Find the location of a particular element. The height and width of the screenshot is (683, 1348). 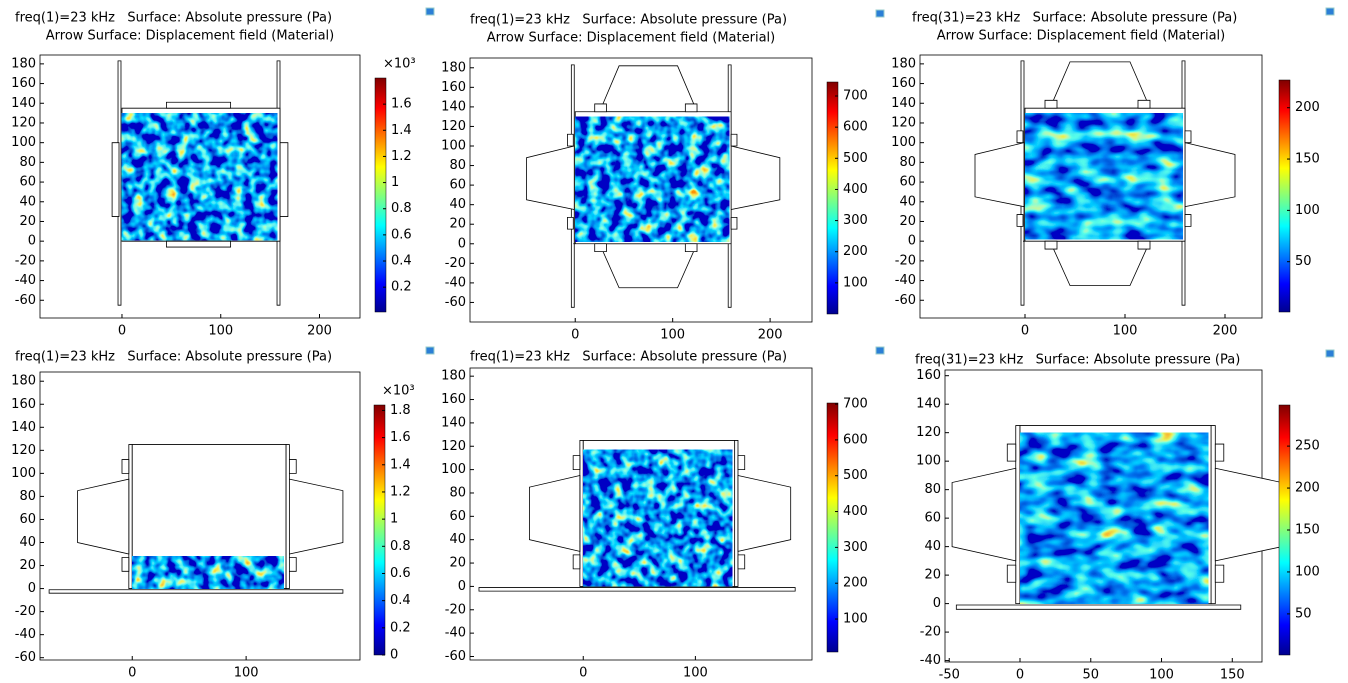

plot-area is located at coordinates (641, 190).